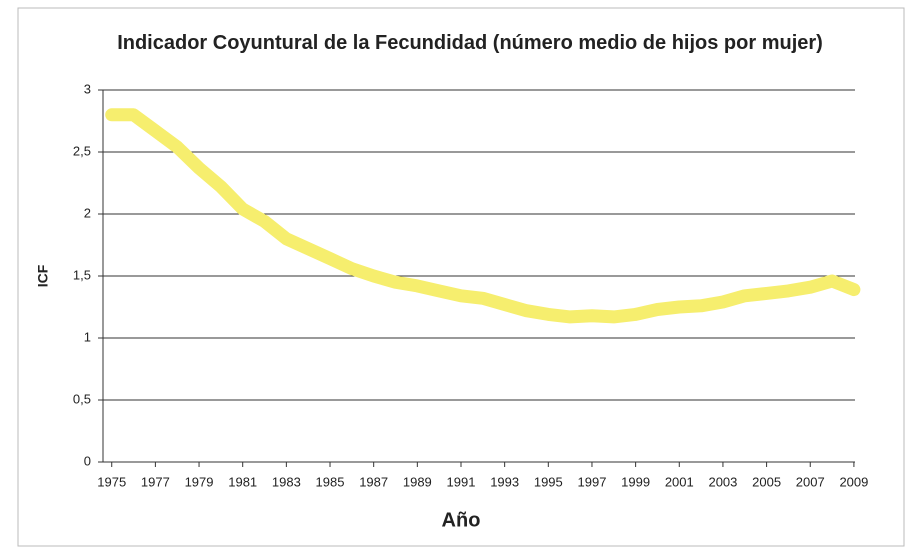  Describe the element at coordinates (635, 481) in the screenshot. I see `x-tick-label: 1999` at that location.